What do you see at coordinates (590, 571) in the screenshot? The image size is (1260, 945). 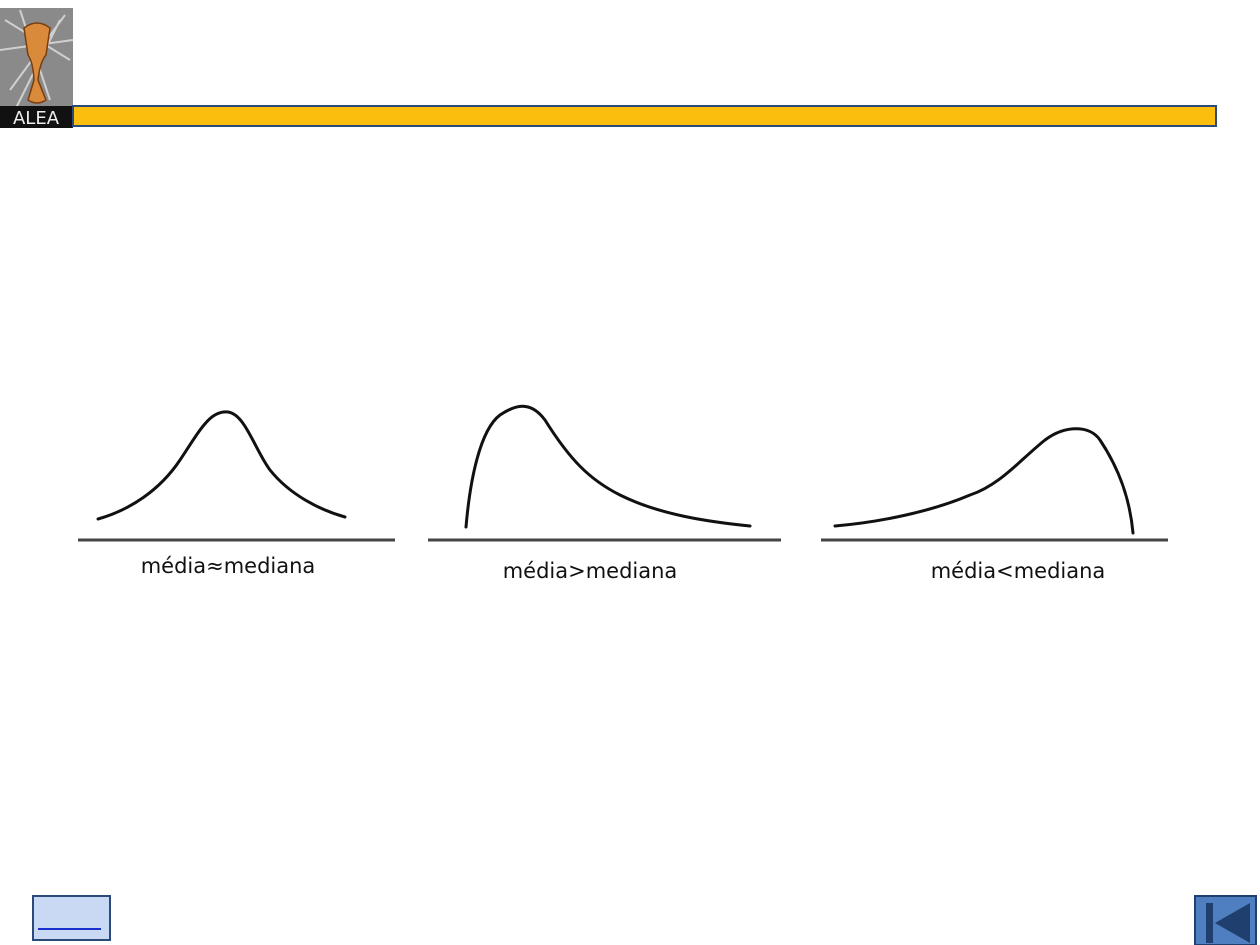 I see `figure-label: média>mediana` at bounding box center [590, 571].